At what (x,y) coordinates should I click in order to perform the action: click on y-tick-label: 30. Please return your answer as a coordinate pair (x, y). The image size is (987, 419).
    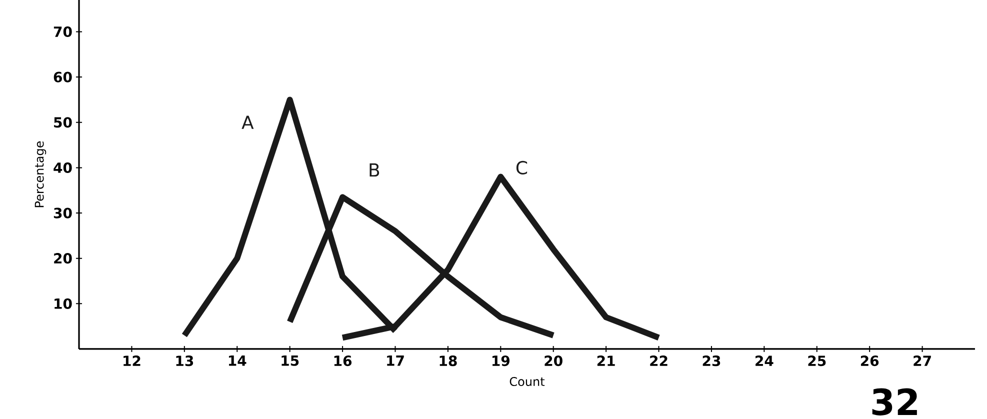
    Looking at the image, I should click on (63, 213).